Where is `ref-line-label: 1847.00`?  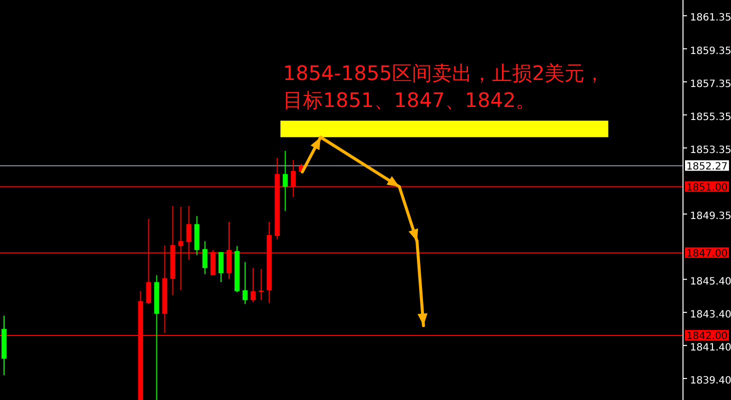
ref-line-label: 1847.00 is located at coordinates (707, 254).